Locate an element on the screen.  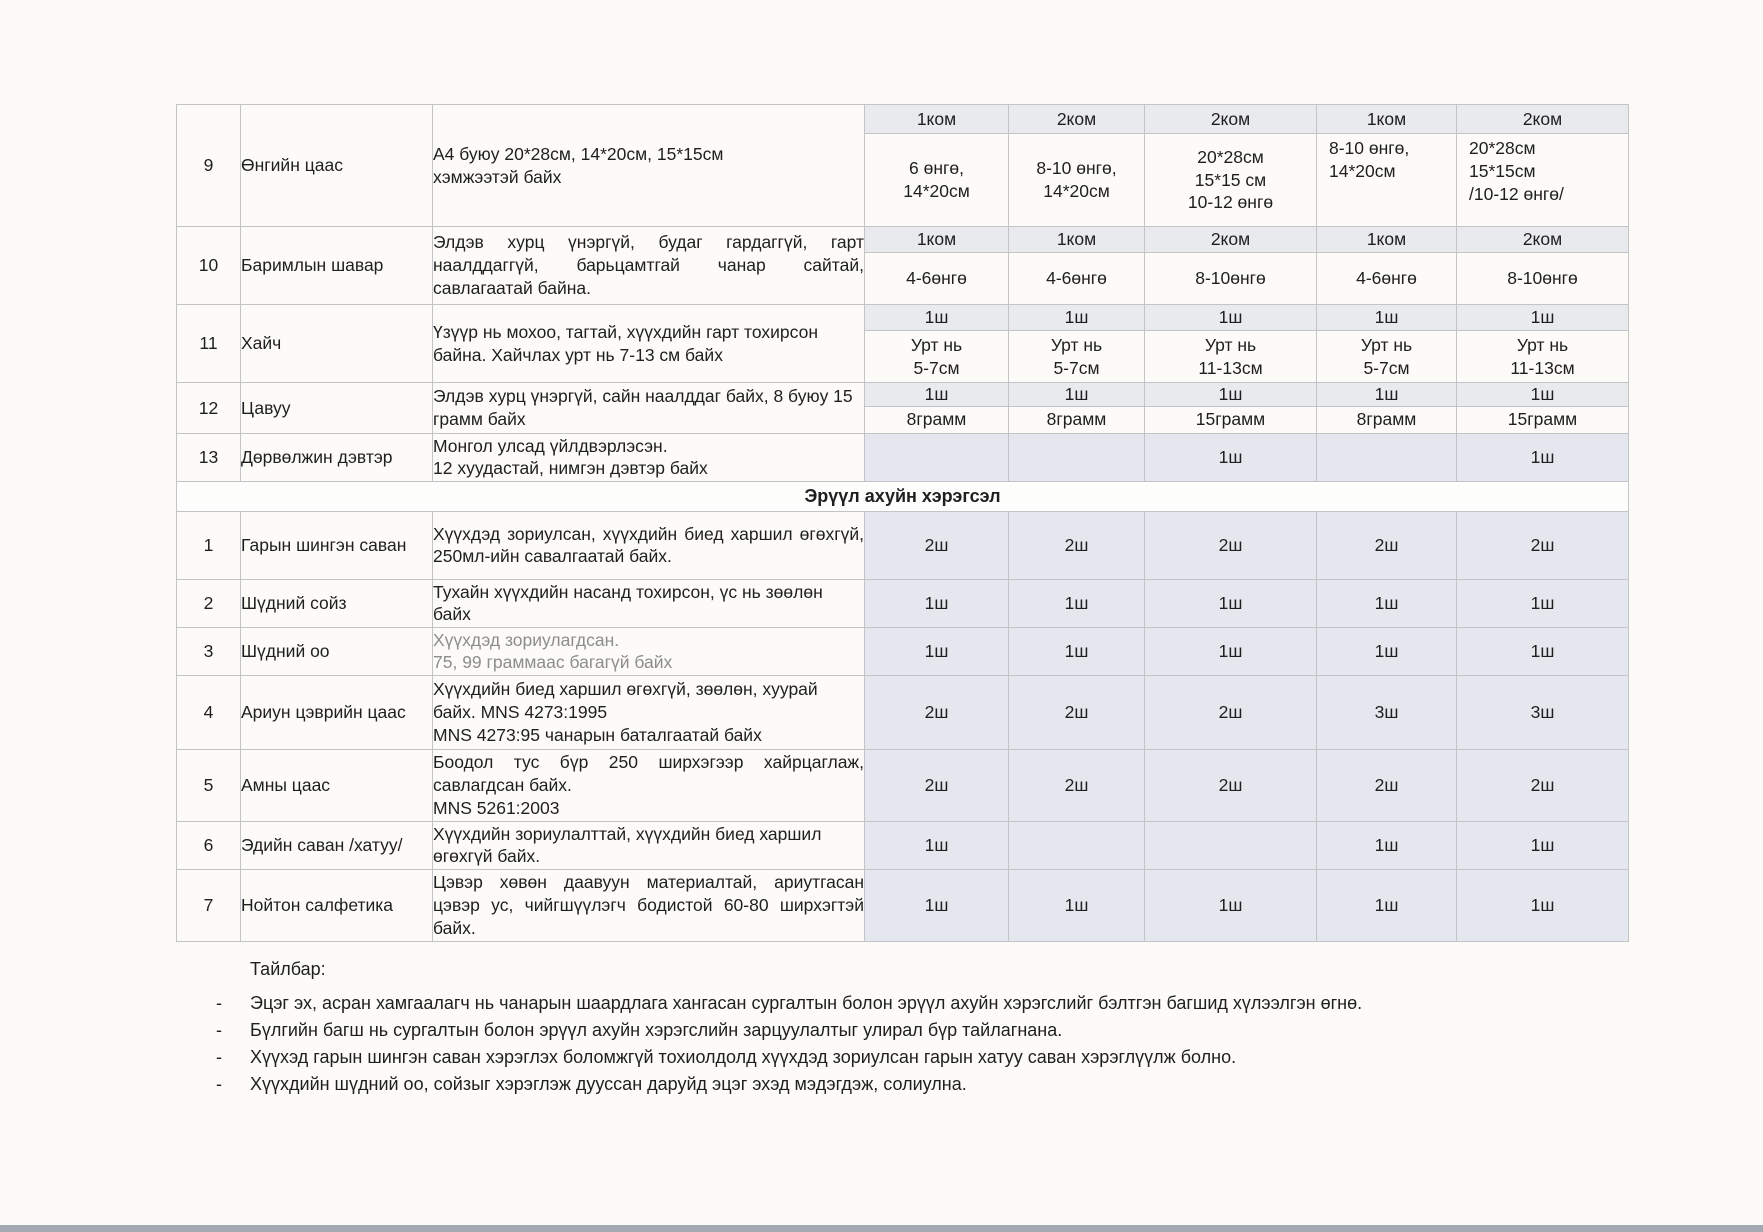
item-name-cell: Баримлын шавар is located at coordinates (336, 265).